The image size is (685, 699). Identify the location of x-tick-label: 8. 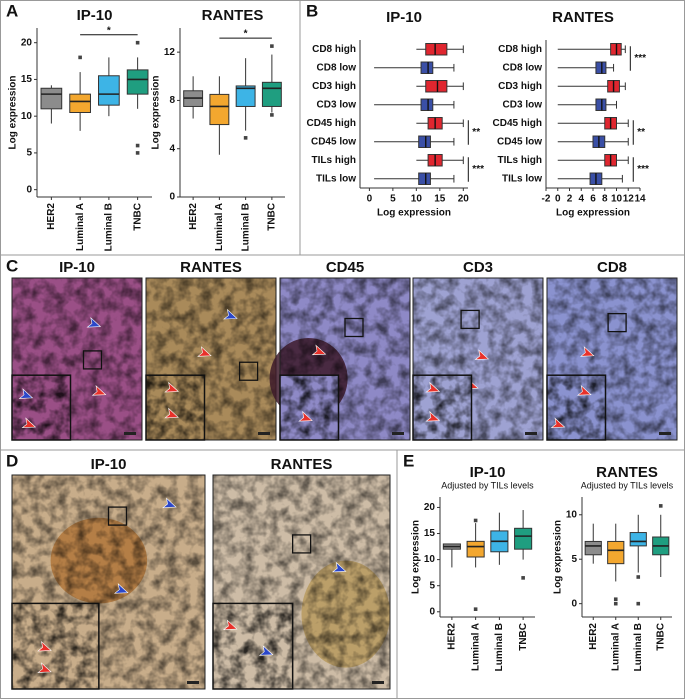
(605, 199).